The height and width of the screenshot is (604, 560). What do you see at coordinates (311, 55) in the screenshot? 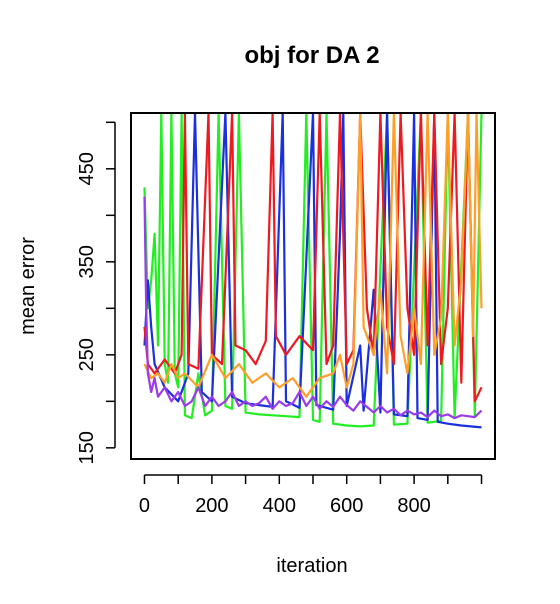
I see `chart-title: obj for DA 2` at bounding box center [311, 55].